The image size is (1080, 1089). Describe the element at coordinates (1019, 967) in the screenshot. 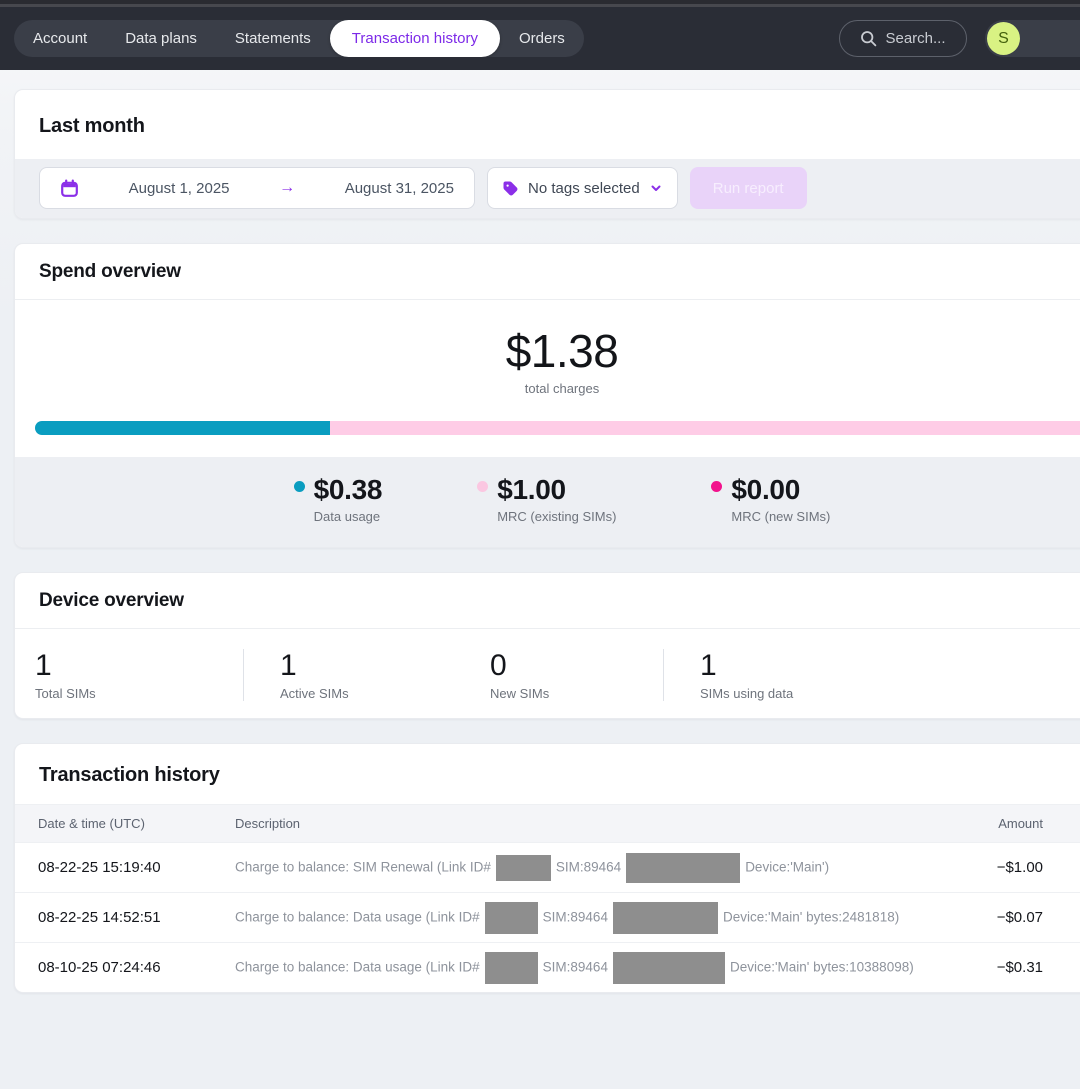

I see `transaction-amount: −$0.31` at that location.